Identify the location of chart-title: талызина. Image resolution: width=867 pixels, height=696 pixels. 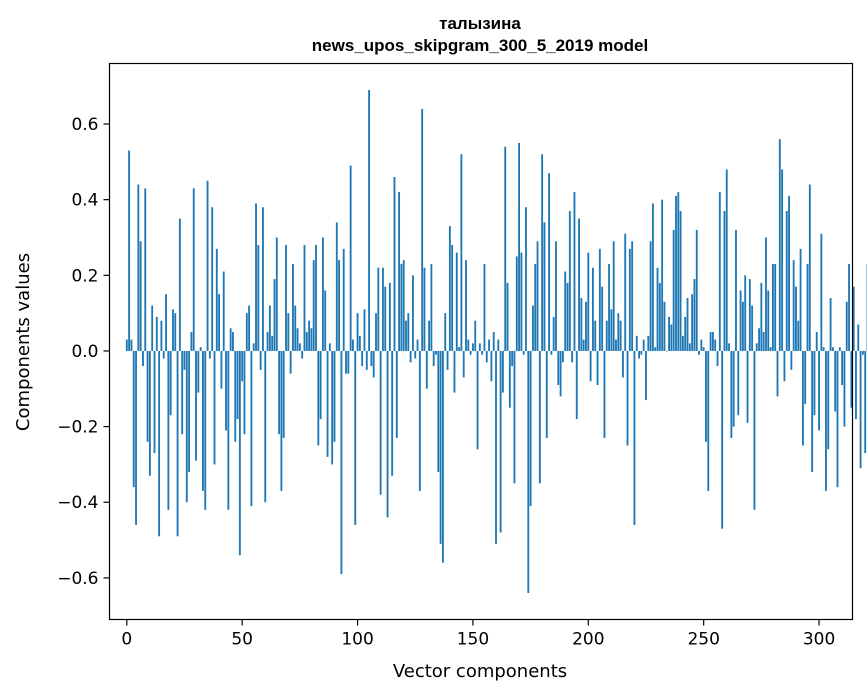
(480, 23).